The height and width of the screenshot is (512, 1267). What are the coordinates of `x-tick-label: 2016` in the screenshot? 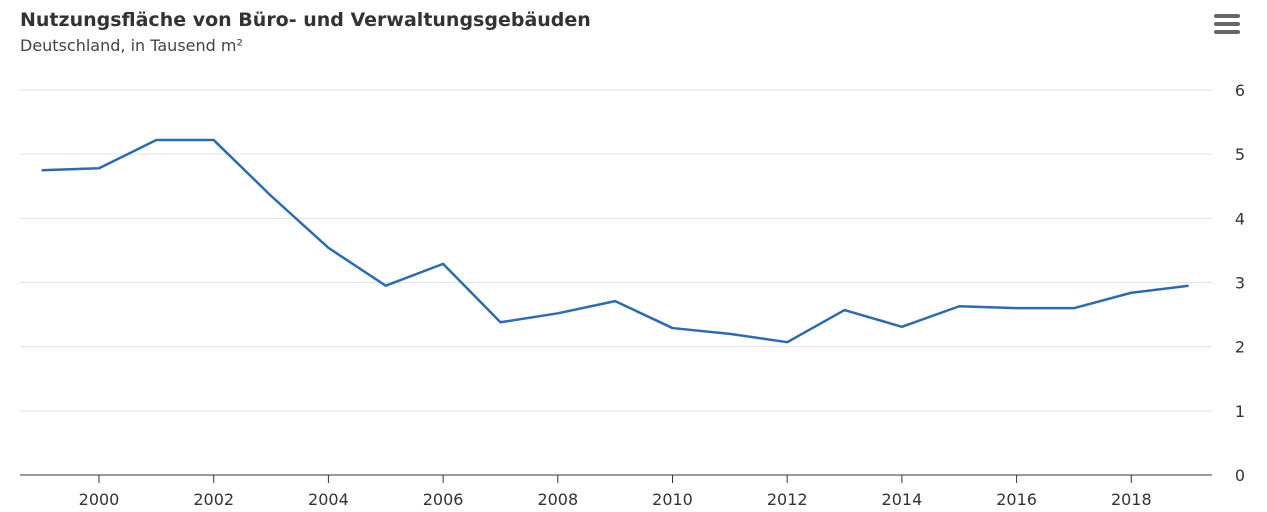 It's located at (1016, 499).